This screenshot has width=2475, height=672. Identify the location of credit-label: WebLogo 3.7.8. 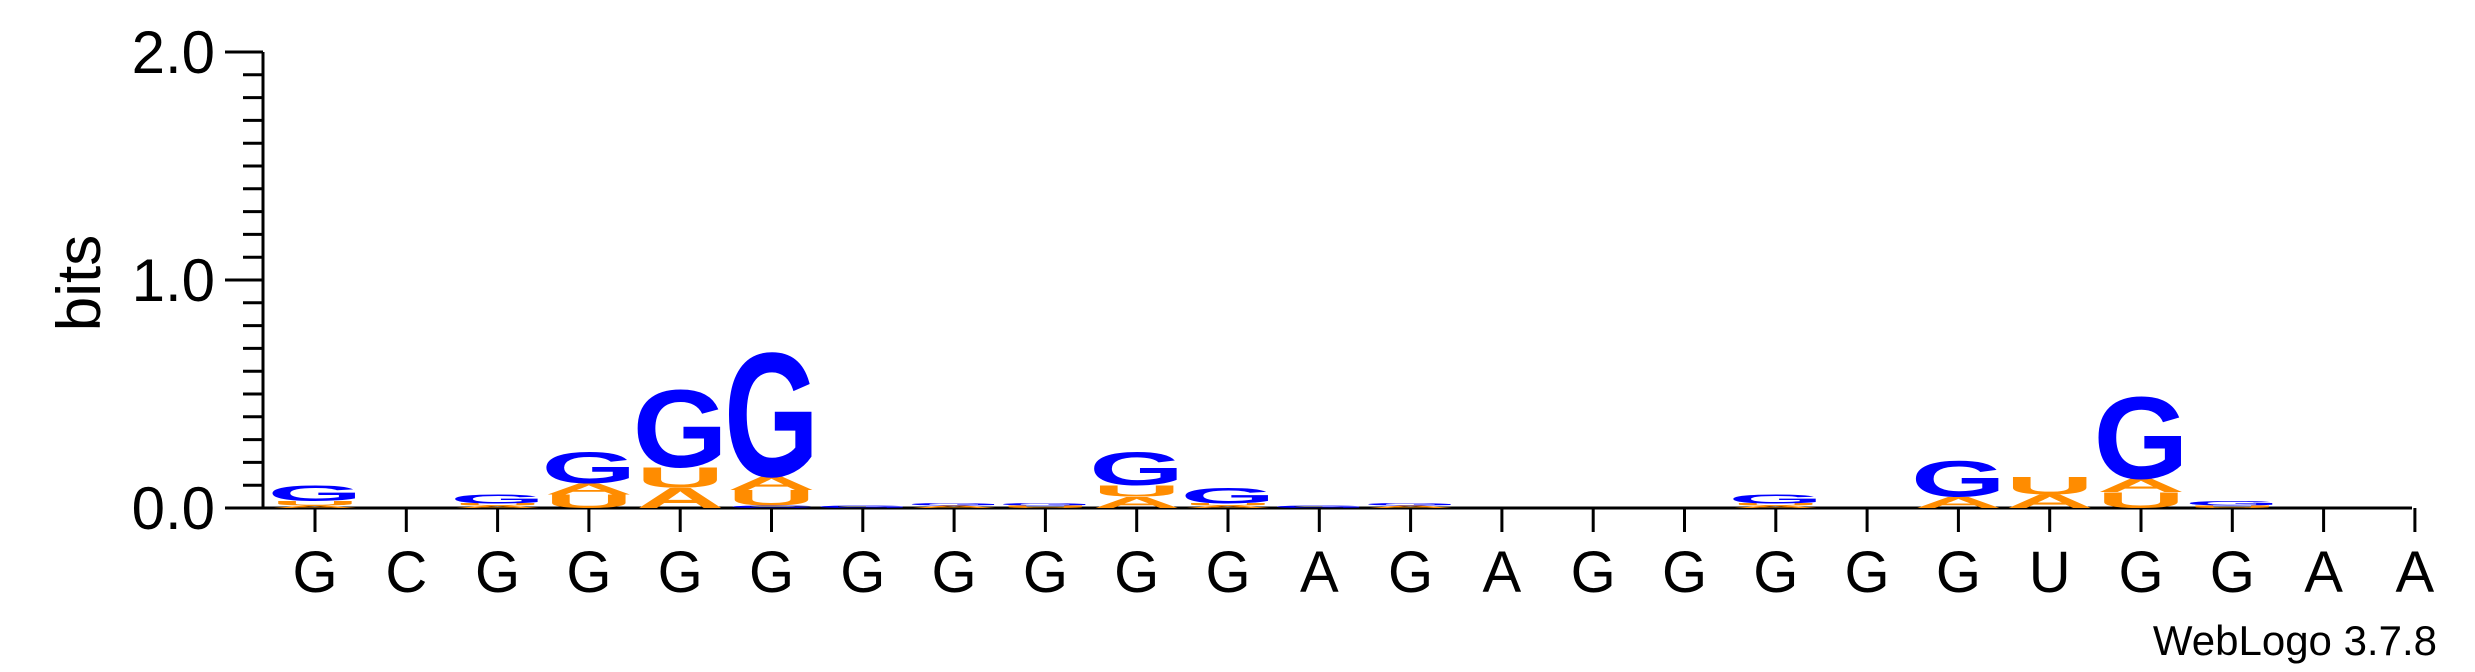
(2295, 640).